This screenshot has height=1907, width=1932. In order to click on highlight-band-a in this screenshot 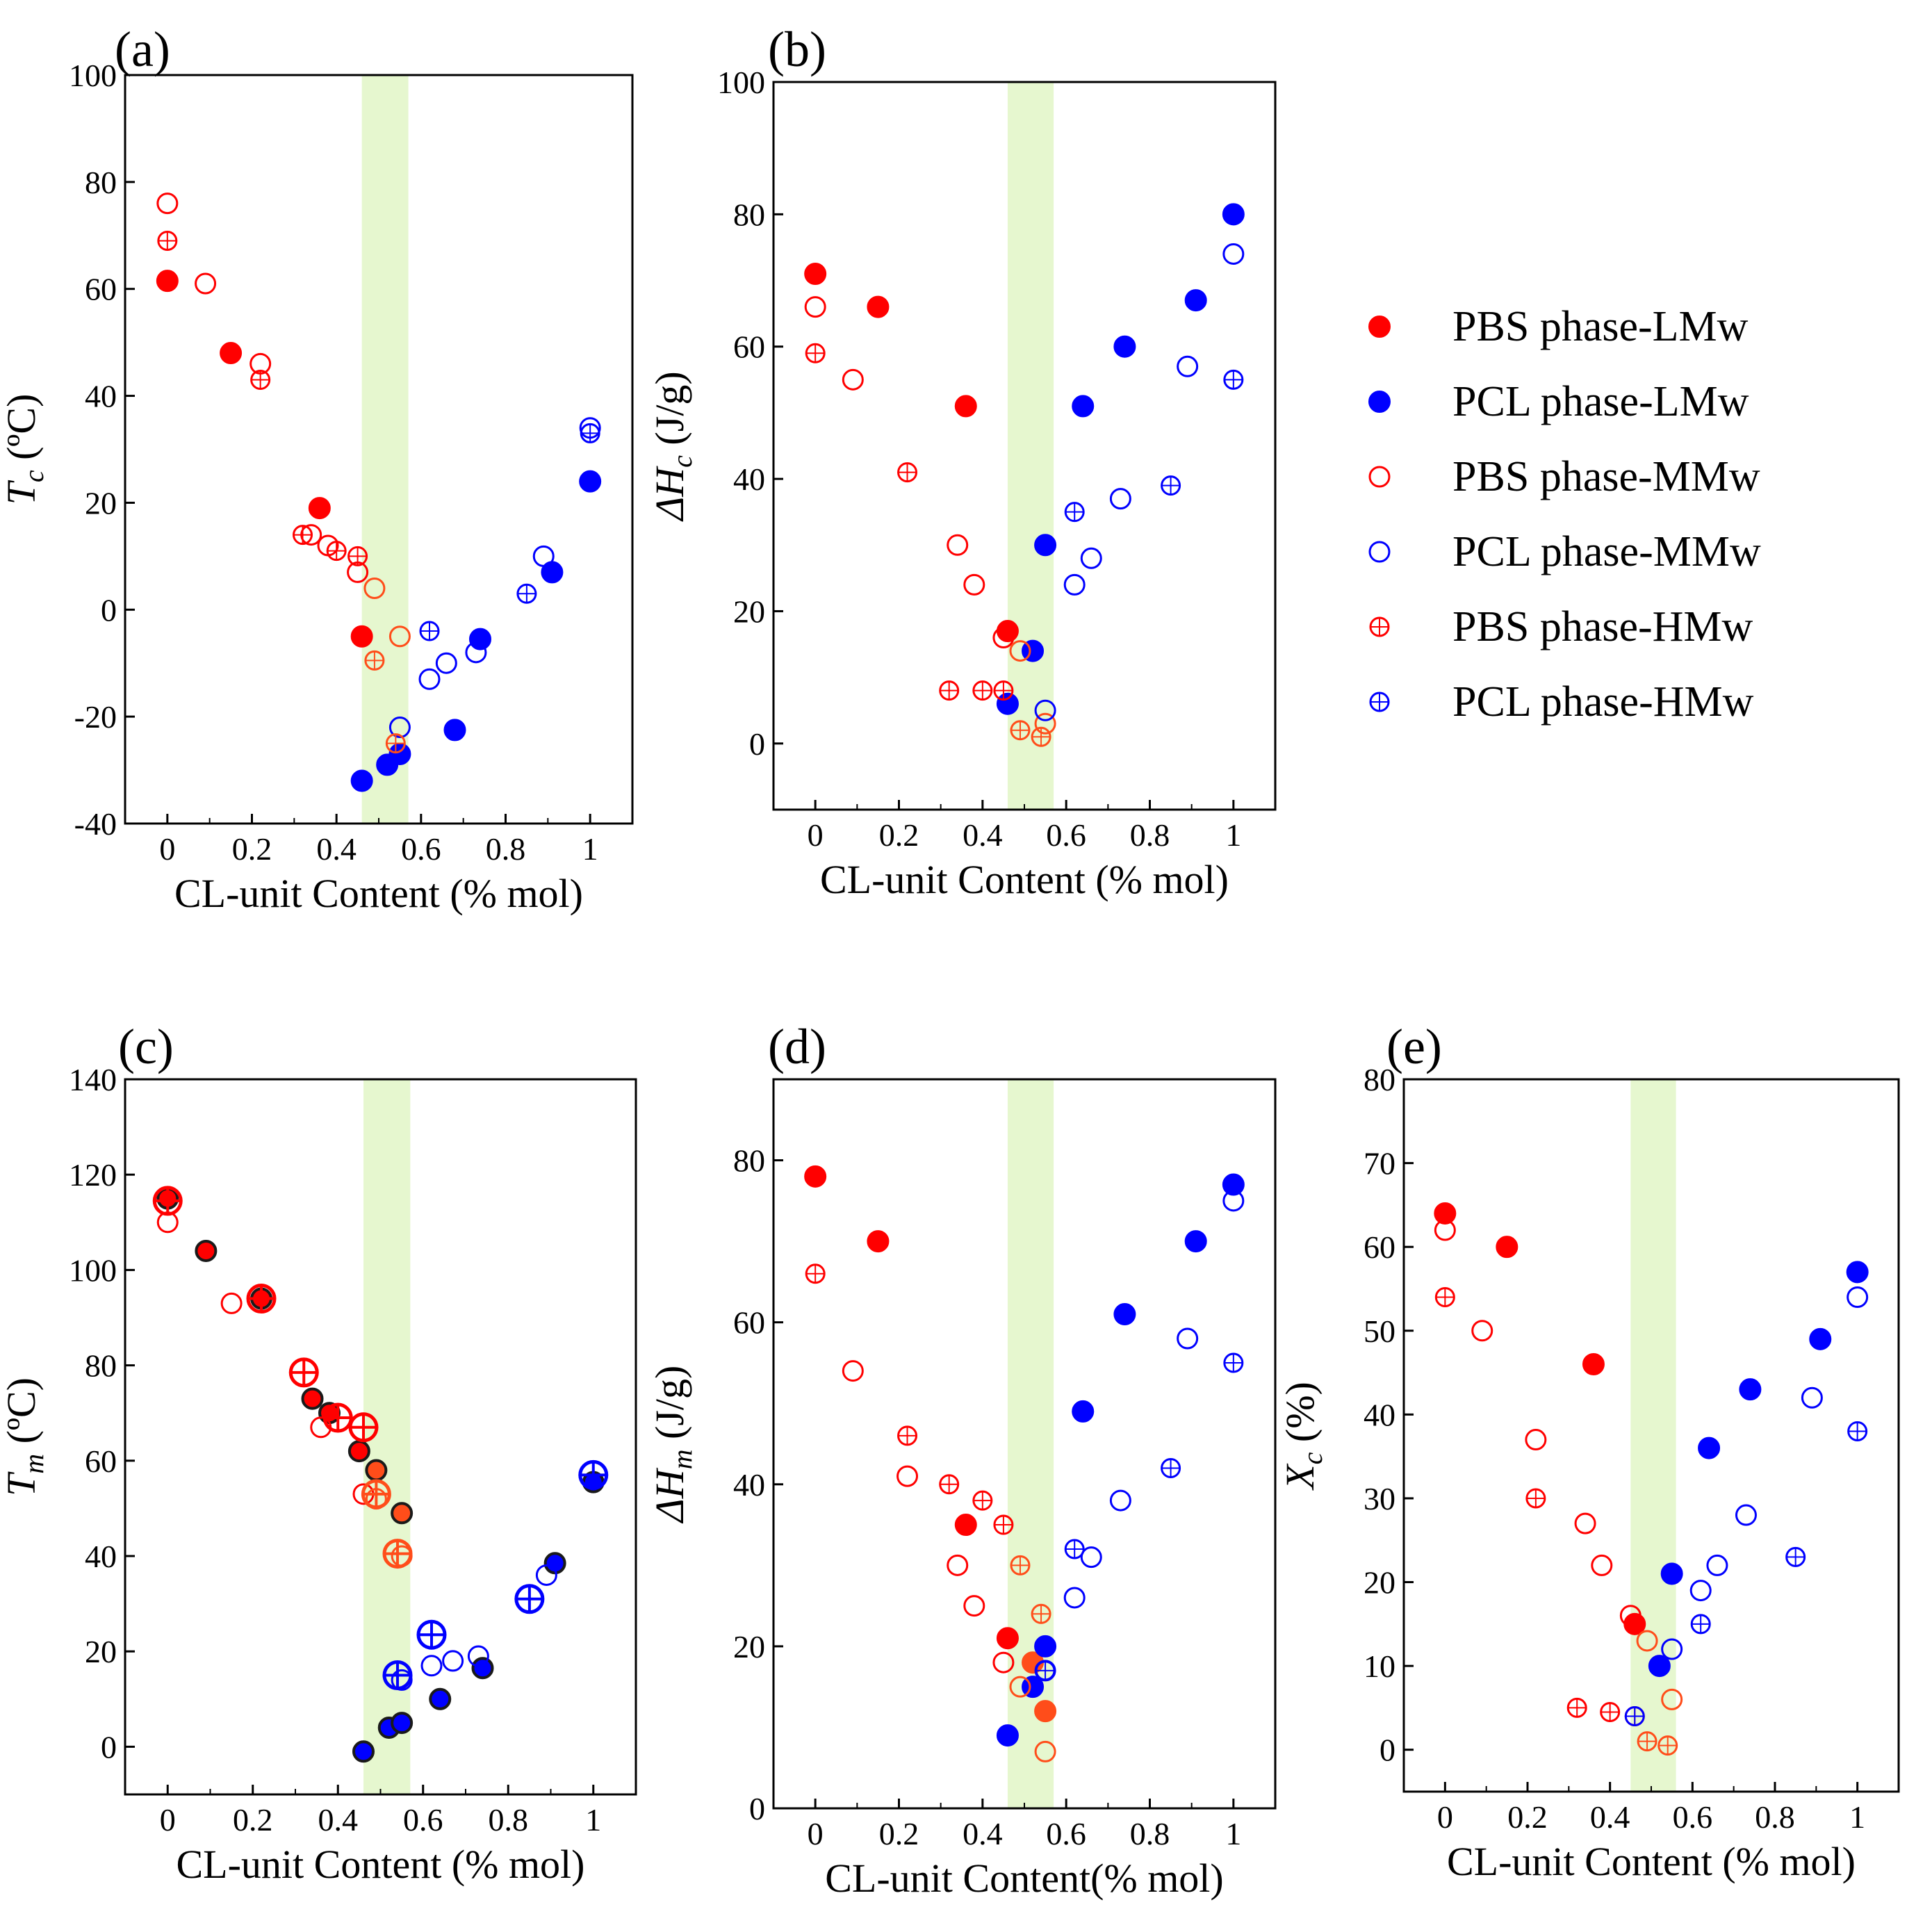, I will do `click(385, 449)`.